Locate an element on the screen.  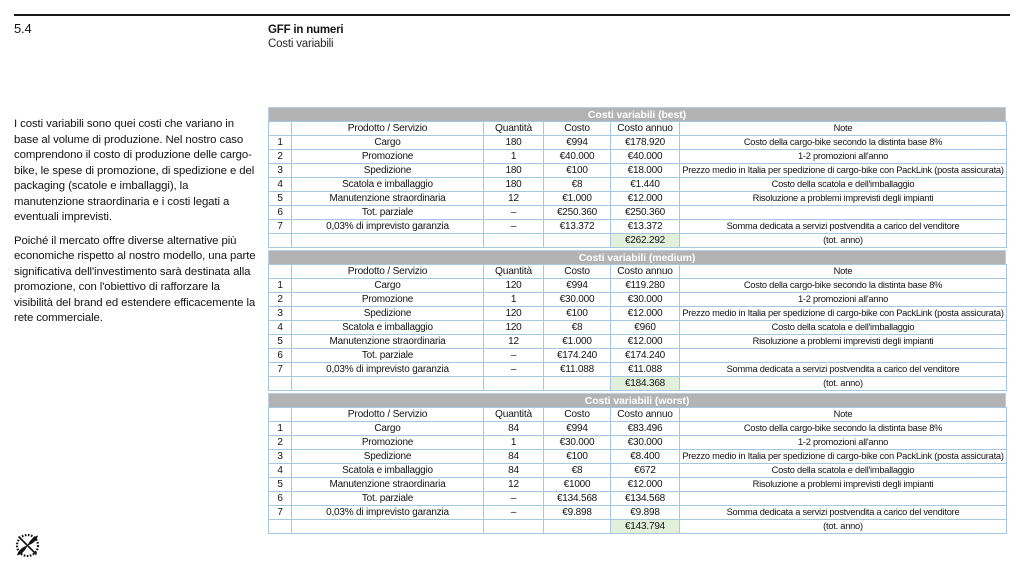
column-header: Note is located at coordinates (843, 414).